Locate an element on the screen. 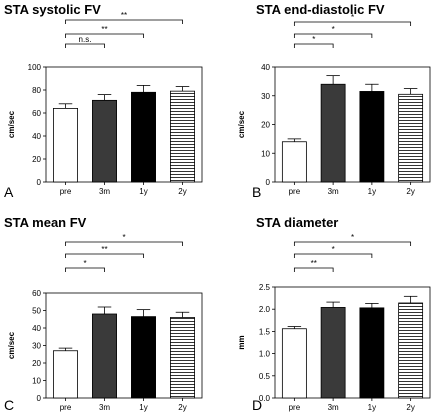 This screenshot has height=420, width=440. panel-label: D is located at coordinates (257, 405).